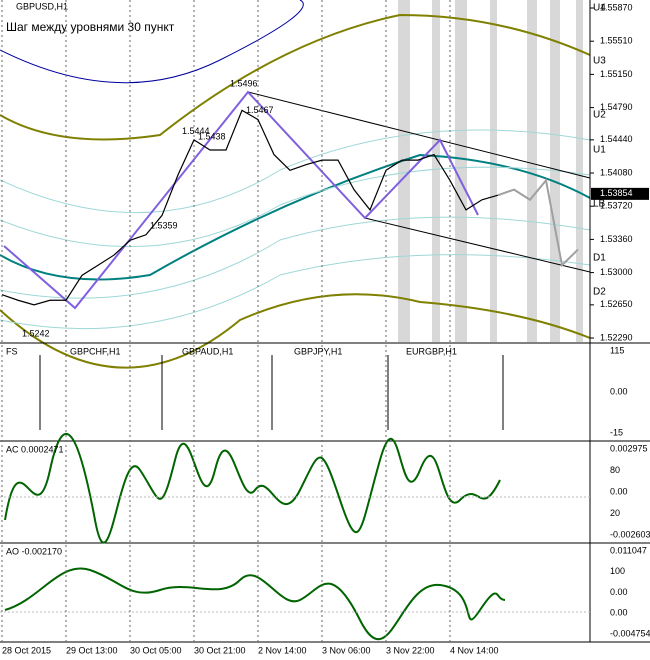 The image size is (650, 660). I want to click on y-tick-label: 1.53720, so click(616, 206).